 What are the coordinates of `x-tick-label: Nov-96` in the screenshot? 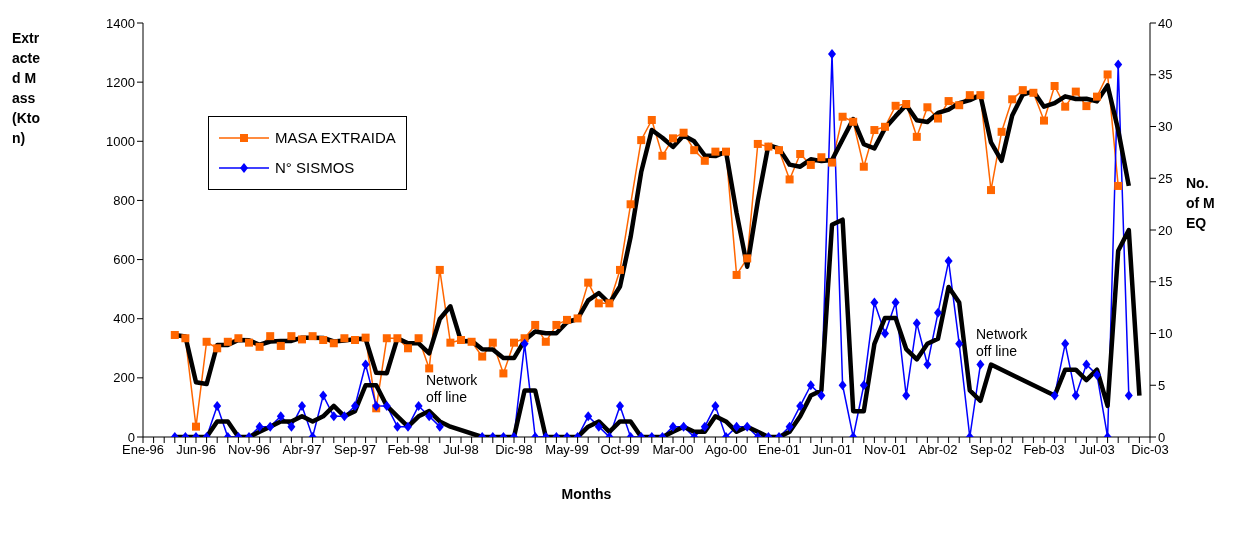 It's located at (249, 450).